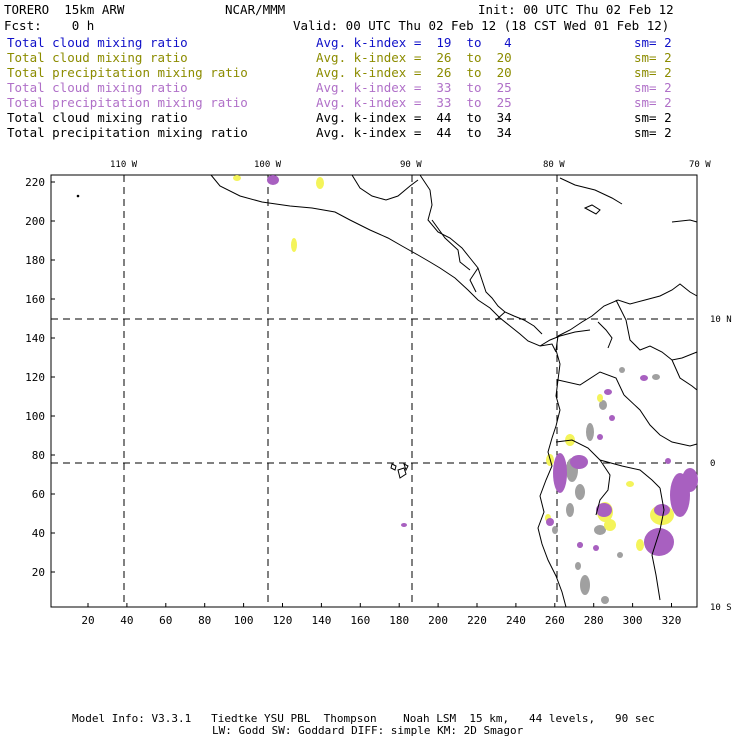 Image resolution: width=740 pixels, height=740 pixels. Describe the element at coordinates (204, 620) in the screenshot. I see `x-tick-label: 80` at that location.